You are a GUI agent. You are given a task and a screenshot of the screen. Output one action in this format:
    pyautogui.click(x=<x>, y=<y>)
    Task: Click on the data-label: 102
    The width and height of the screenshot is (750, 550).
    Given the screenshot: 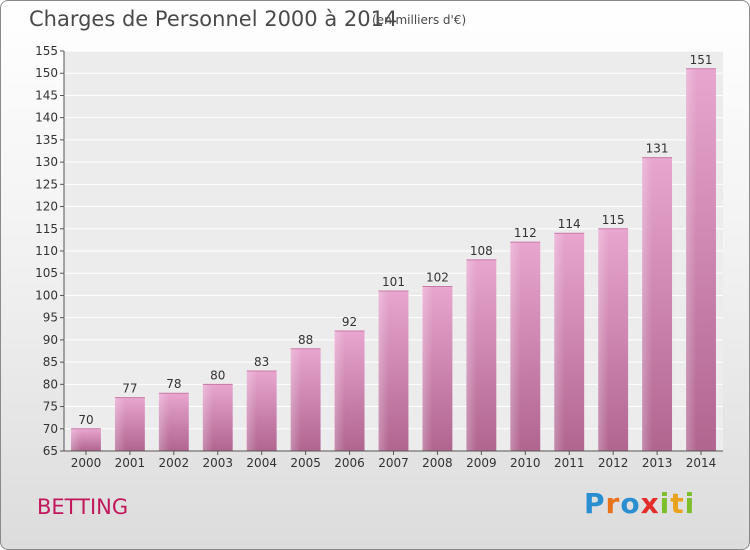 What is the action you would take?
    pyautogui.click(x=437, y=278)
    